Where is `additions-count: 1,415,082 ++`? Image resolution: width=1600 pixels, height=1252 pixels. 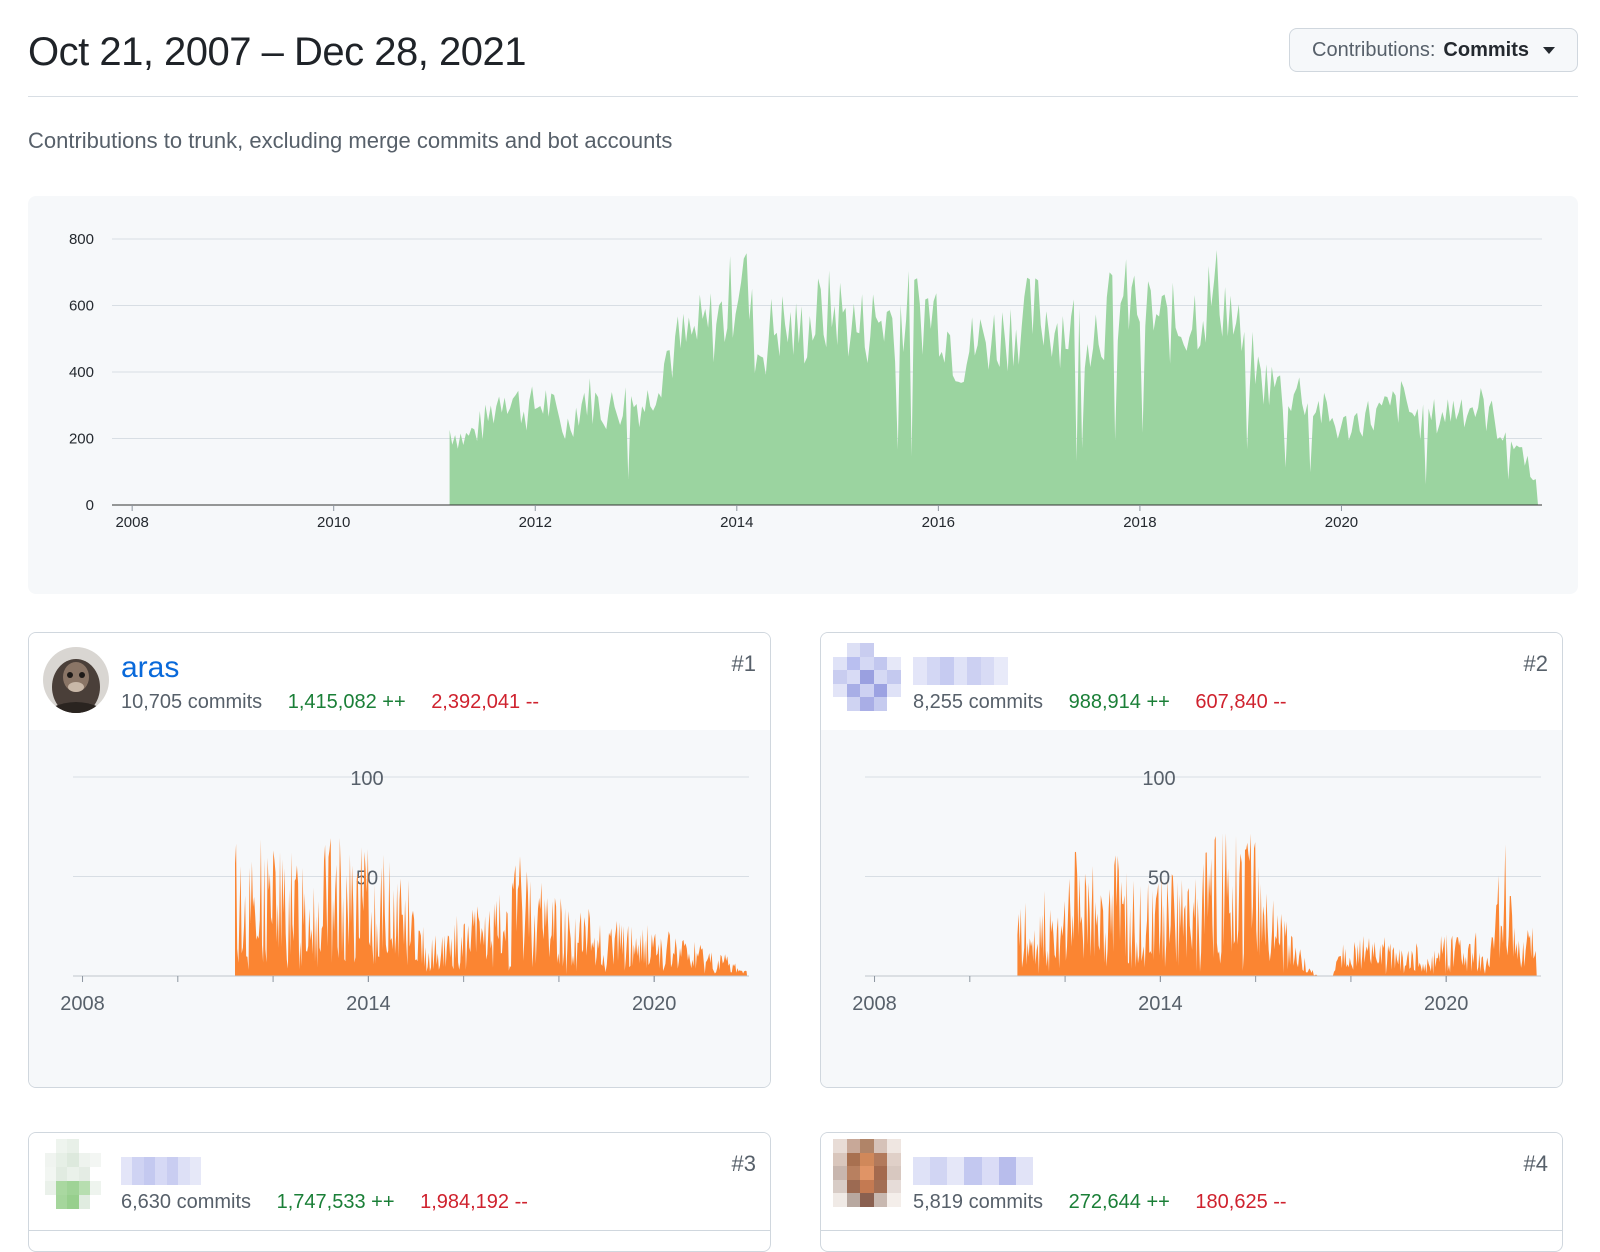
additions-count: 1,415,082 ++ is located at coordinates (346, 702).